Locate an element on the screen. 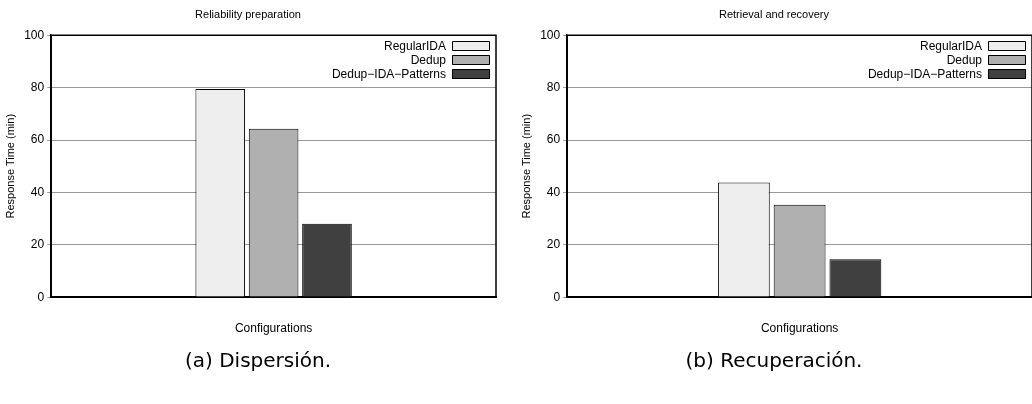 This screenshot has width=1032, height=404. chart-title: Retrieval and recovery is located at coordinates (774, 13).